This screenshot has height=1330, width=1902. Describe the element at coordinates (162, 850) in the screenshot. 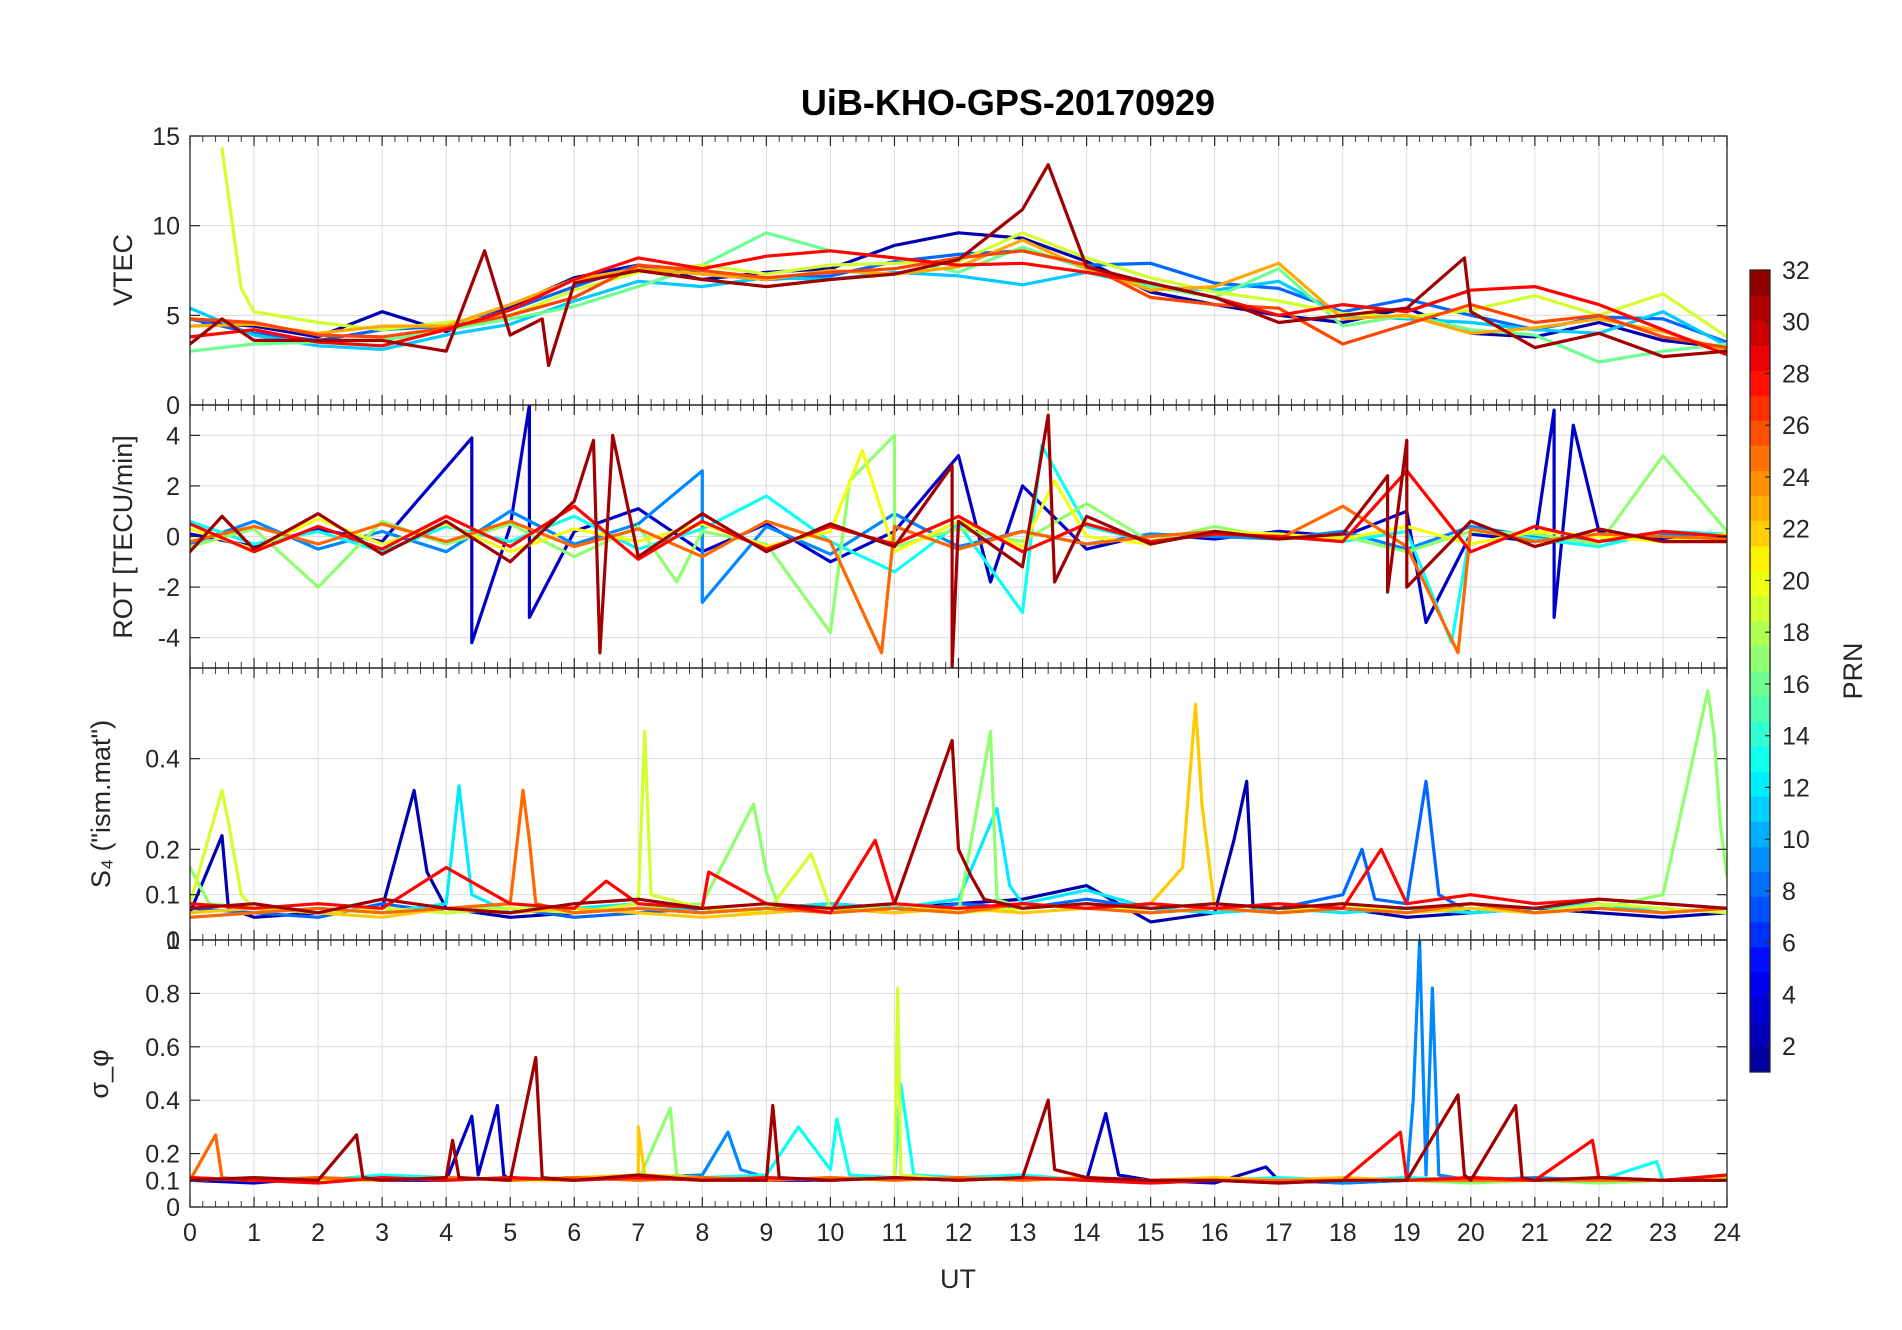

I see `y-tick-label: 0.2` at that location.